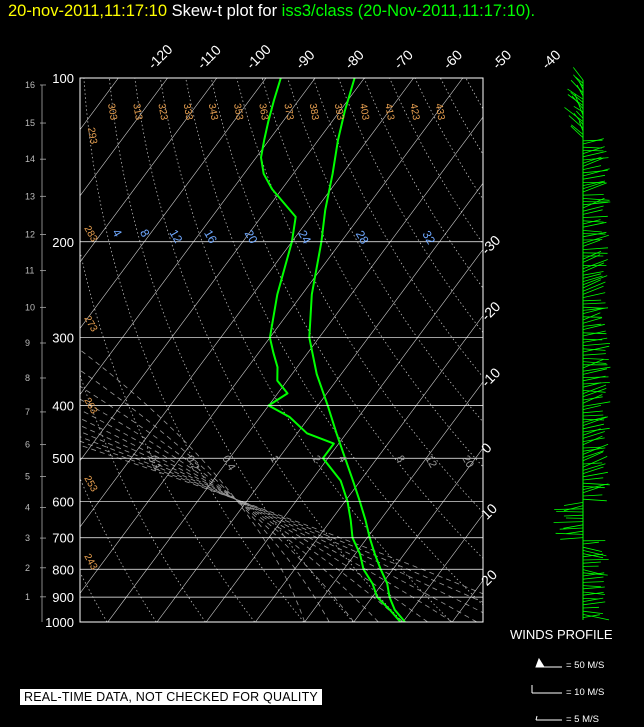 This screenshot has height=727, width=644. What do you see at coordinates (30, 159) in the screenshot?
I see `height-label-14: 14` at bounding box center [30, 159].